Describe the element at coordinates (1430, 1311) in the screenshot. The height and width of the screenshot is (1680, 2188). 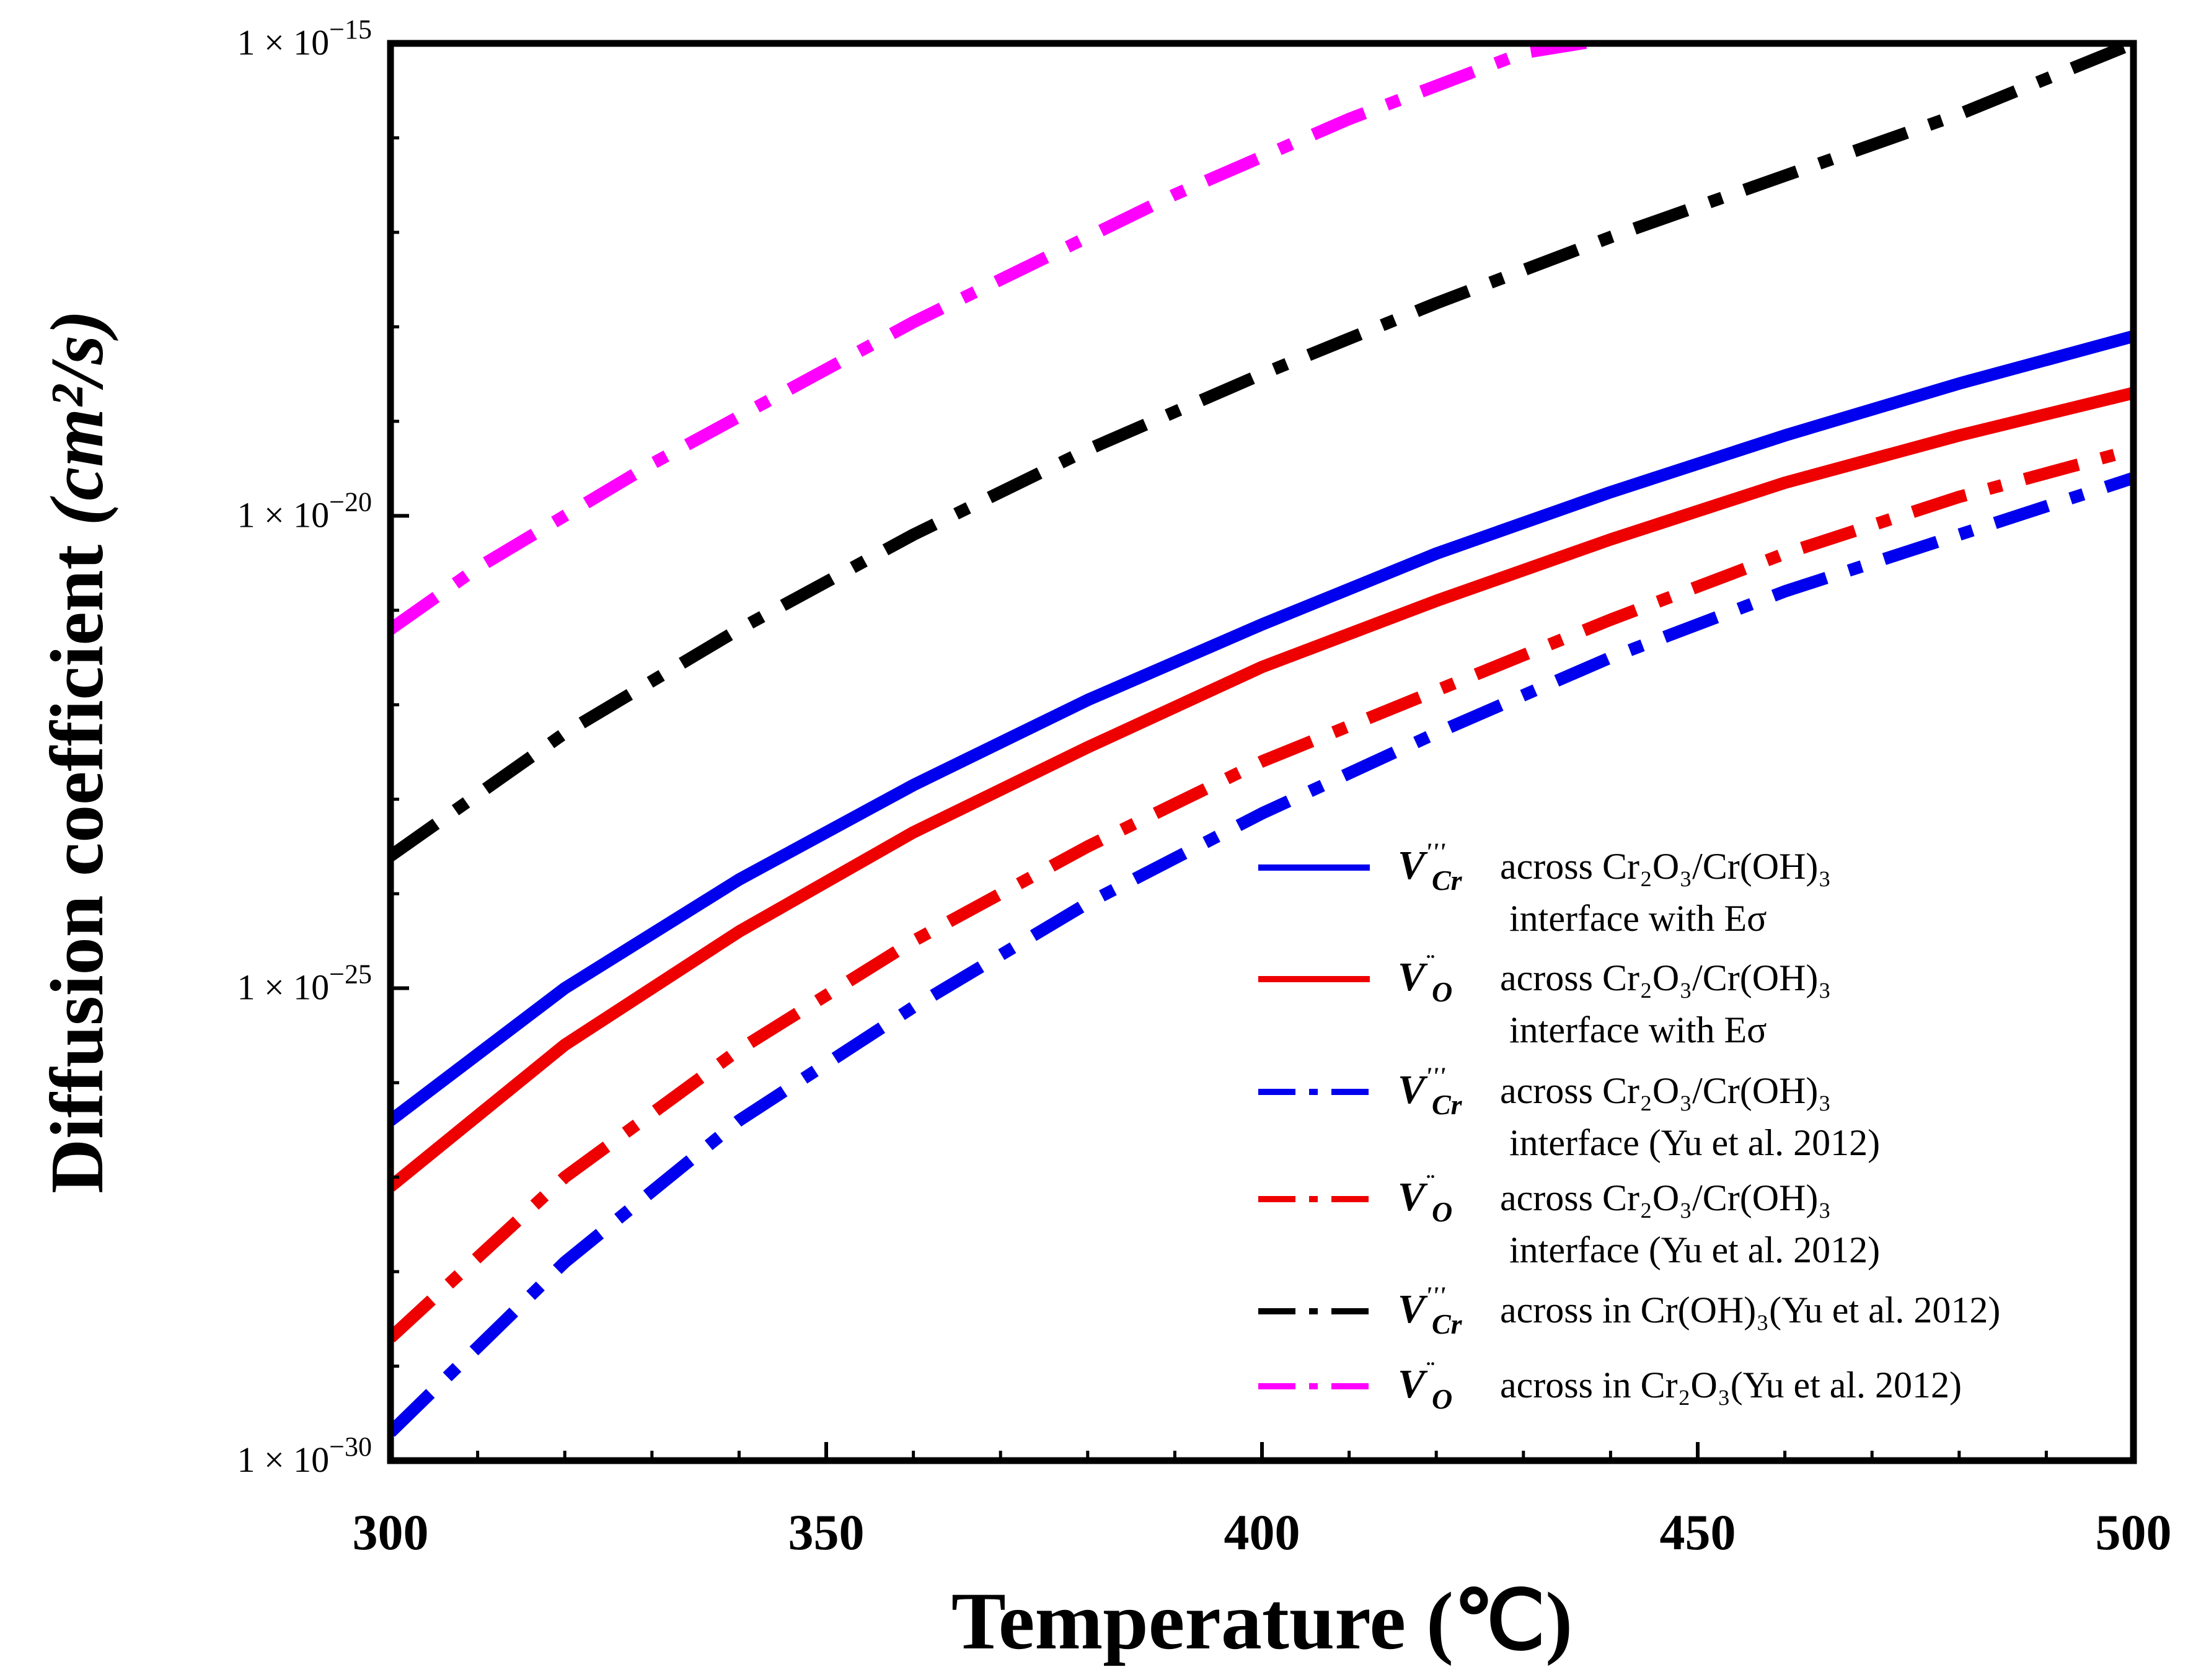
I see `legend-symbol-4: V''' Cr` at that location.